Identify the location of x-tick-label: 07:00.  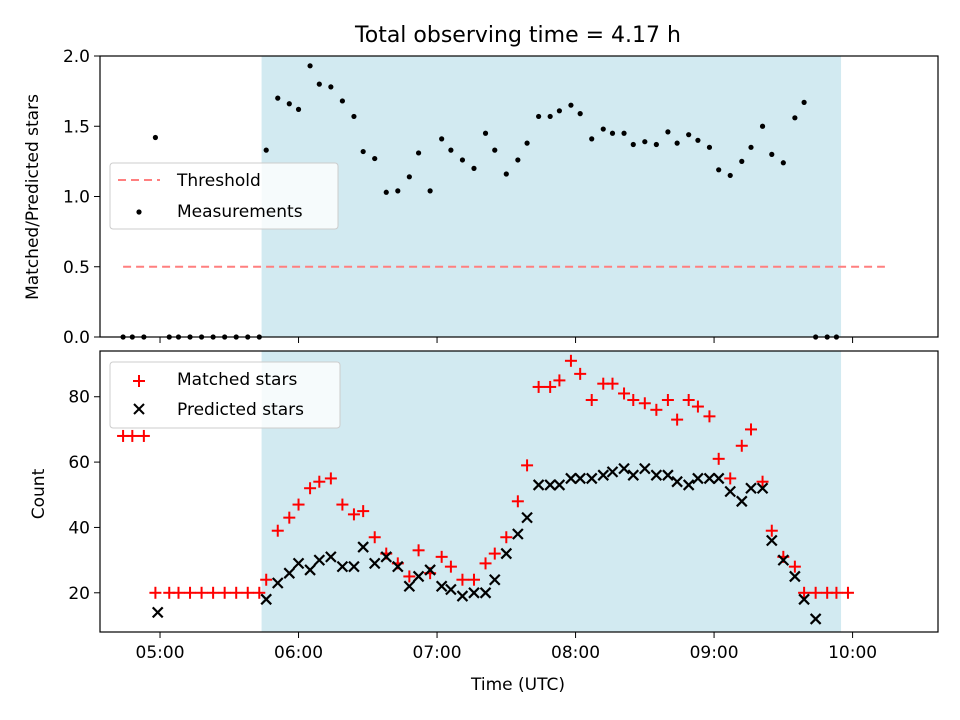
(437, 653).